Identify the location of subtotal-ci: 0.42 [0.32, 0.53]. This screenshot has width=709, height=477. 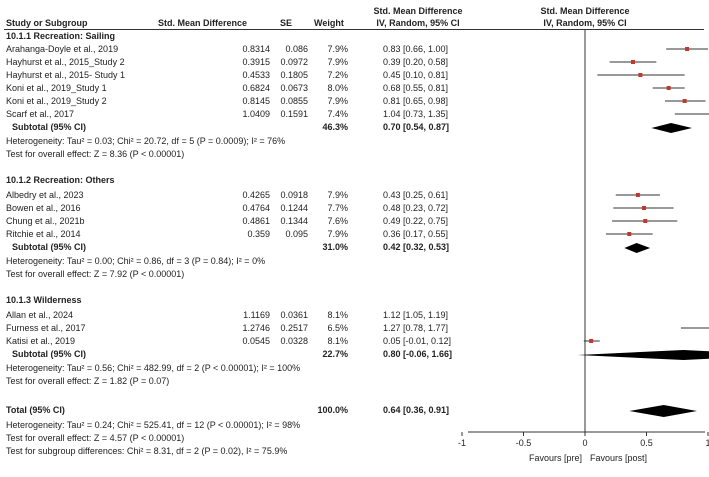
(416, 247).